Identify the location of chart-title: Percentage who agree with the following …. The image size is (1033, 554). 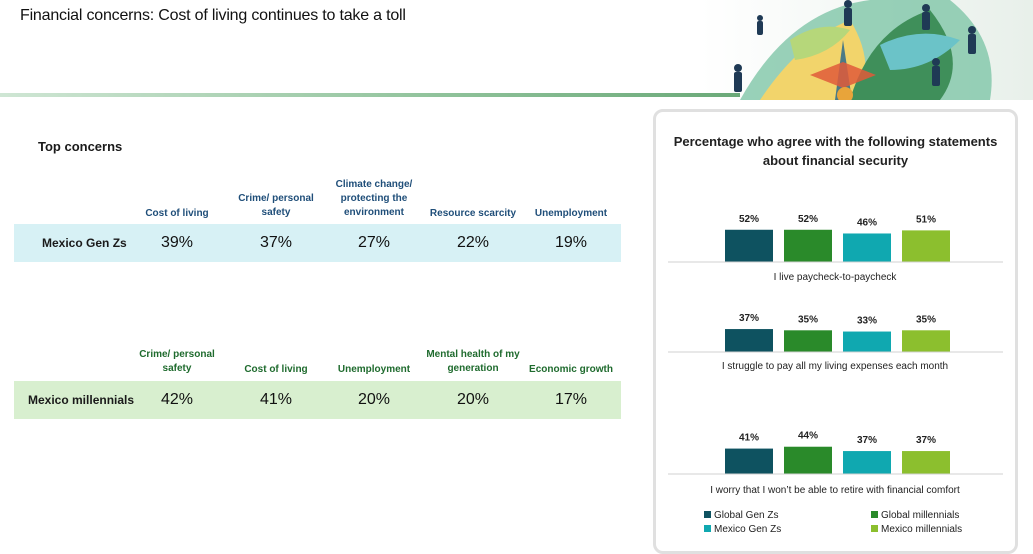
(835, 151).